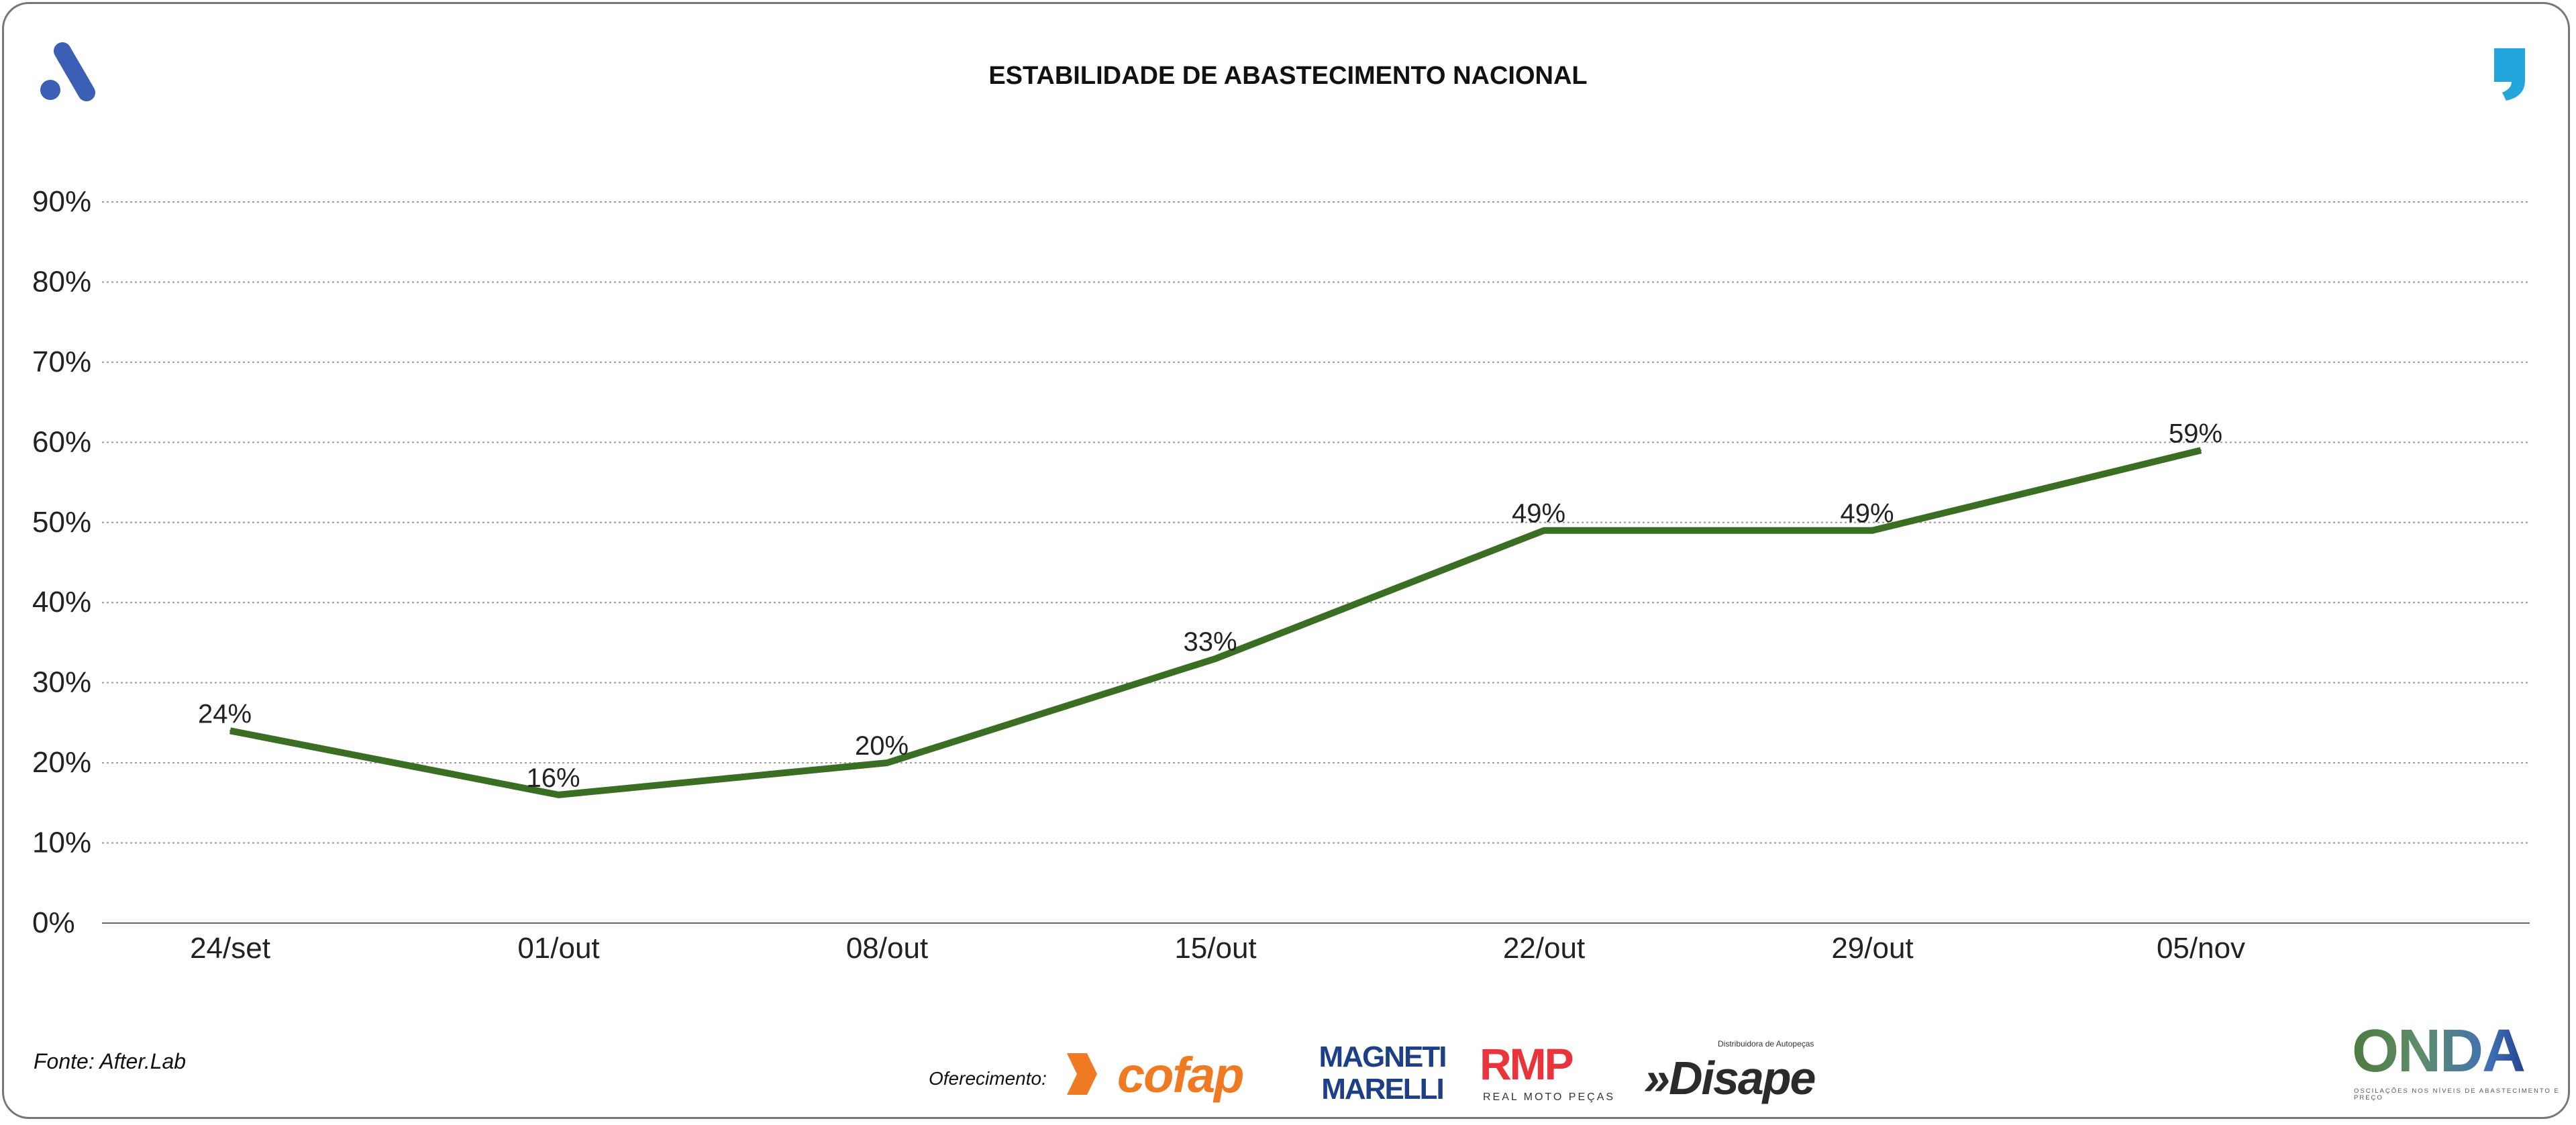 This screenshot has height=1125, width=2576. I want to click on y-tick-label: 20%, so click(61, 762).